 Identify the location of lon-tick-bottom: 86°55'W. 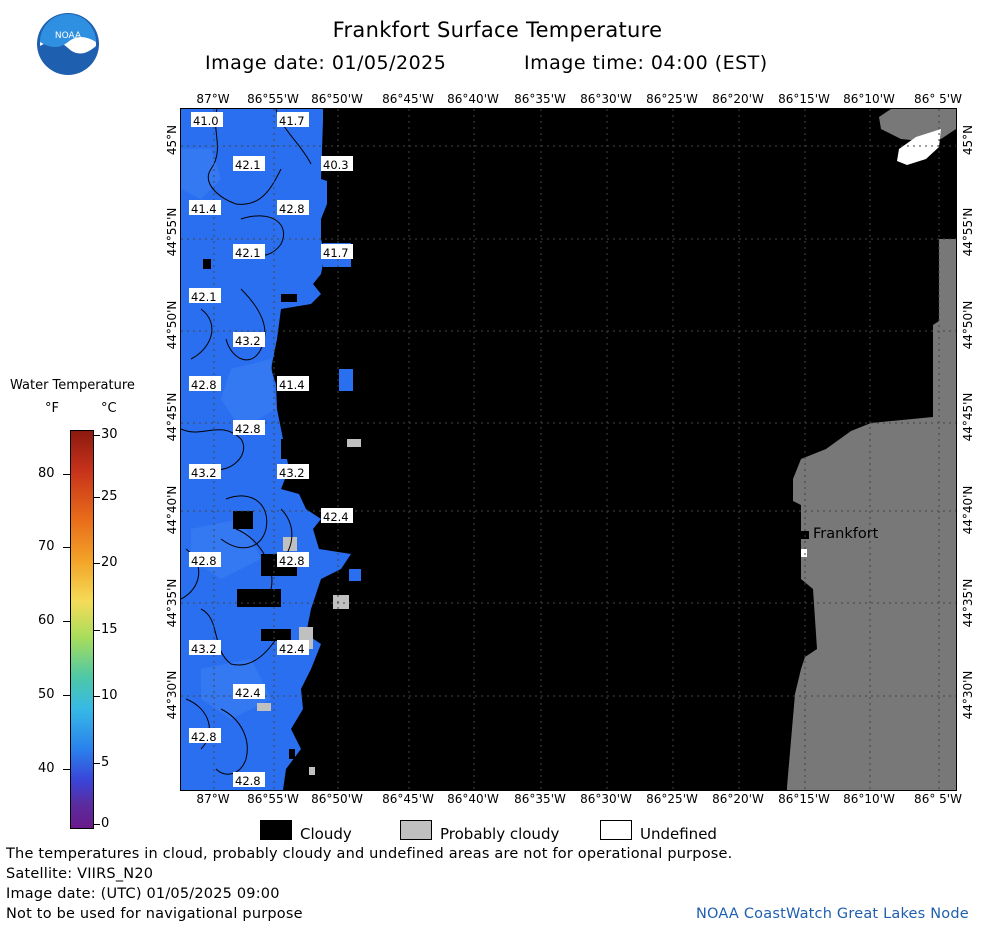
(273, 799).